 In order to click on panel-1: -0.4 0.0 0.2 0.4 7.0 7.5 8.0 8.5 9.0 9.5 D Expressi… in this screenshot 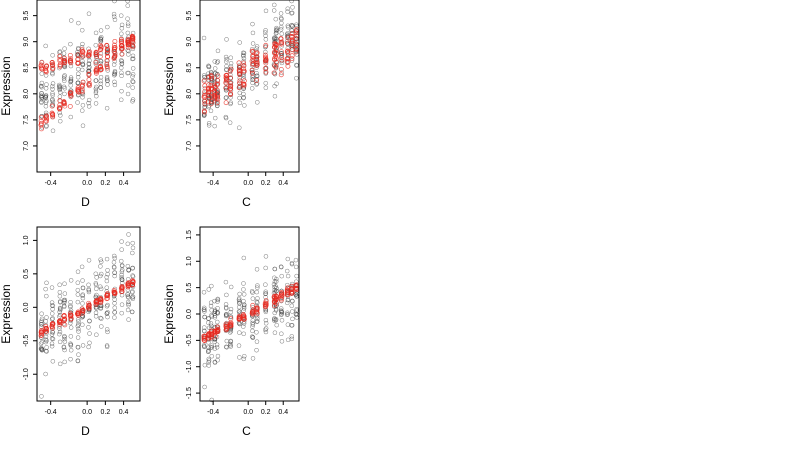, I will do `click(70, 104)`.